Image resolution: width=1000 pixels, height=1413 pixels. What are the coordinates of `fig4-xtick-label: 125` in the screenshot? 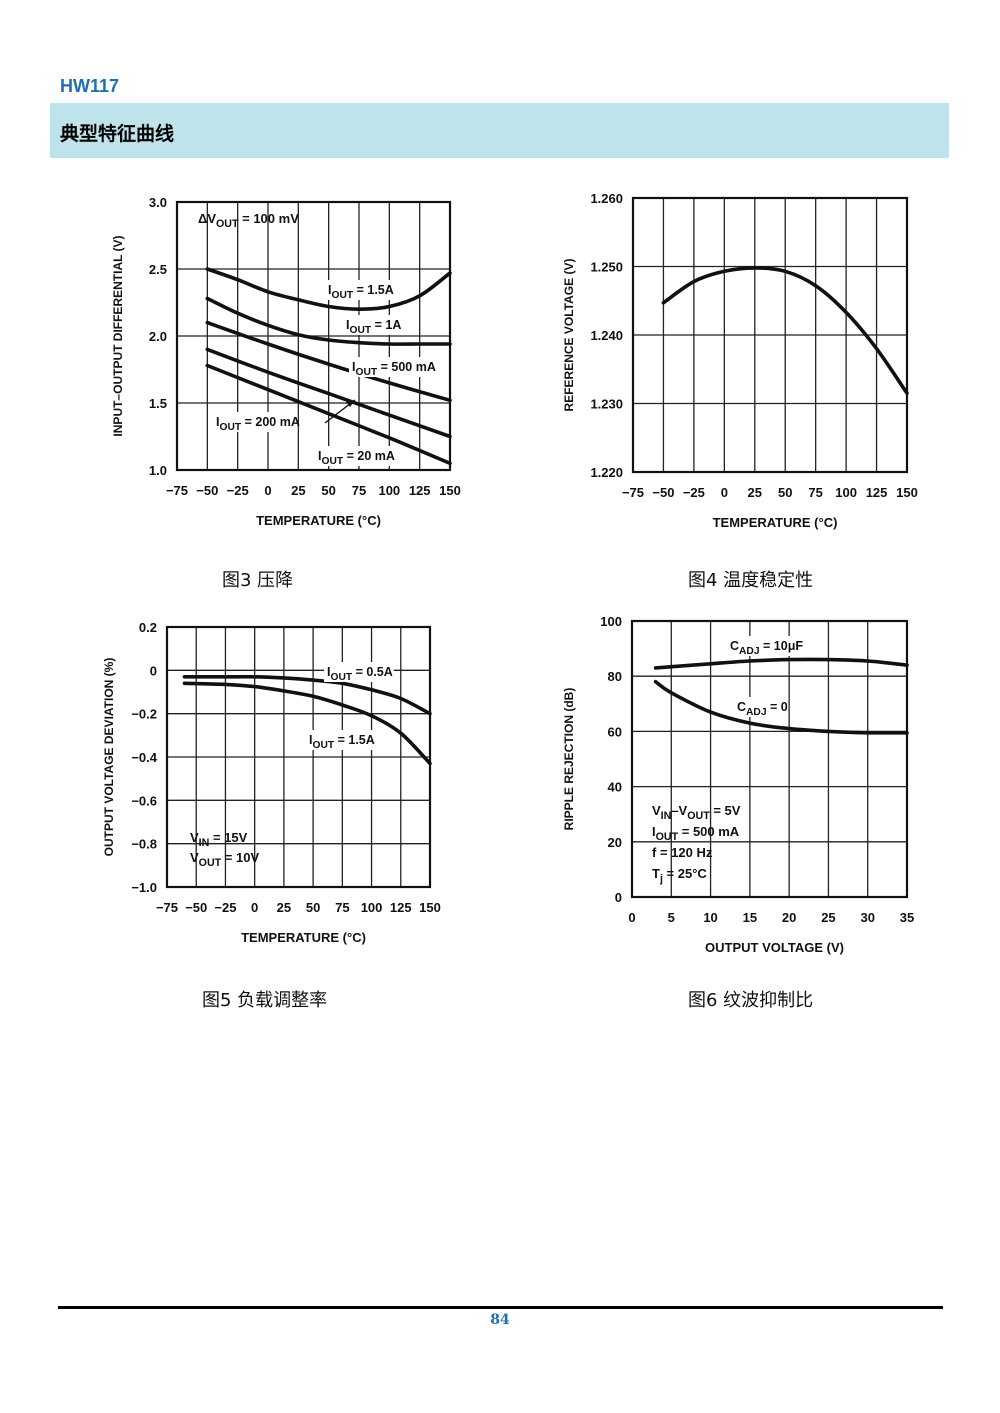 It's located at (877, 492).